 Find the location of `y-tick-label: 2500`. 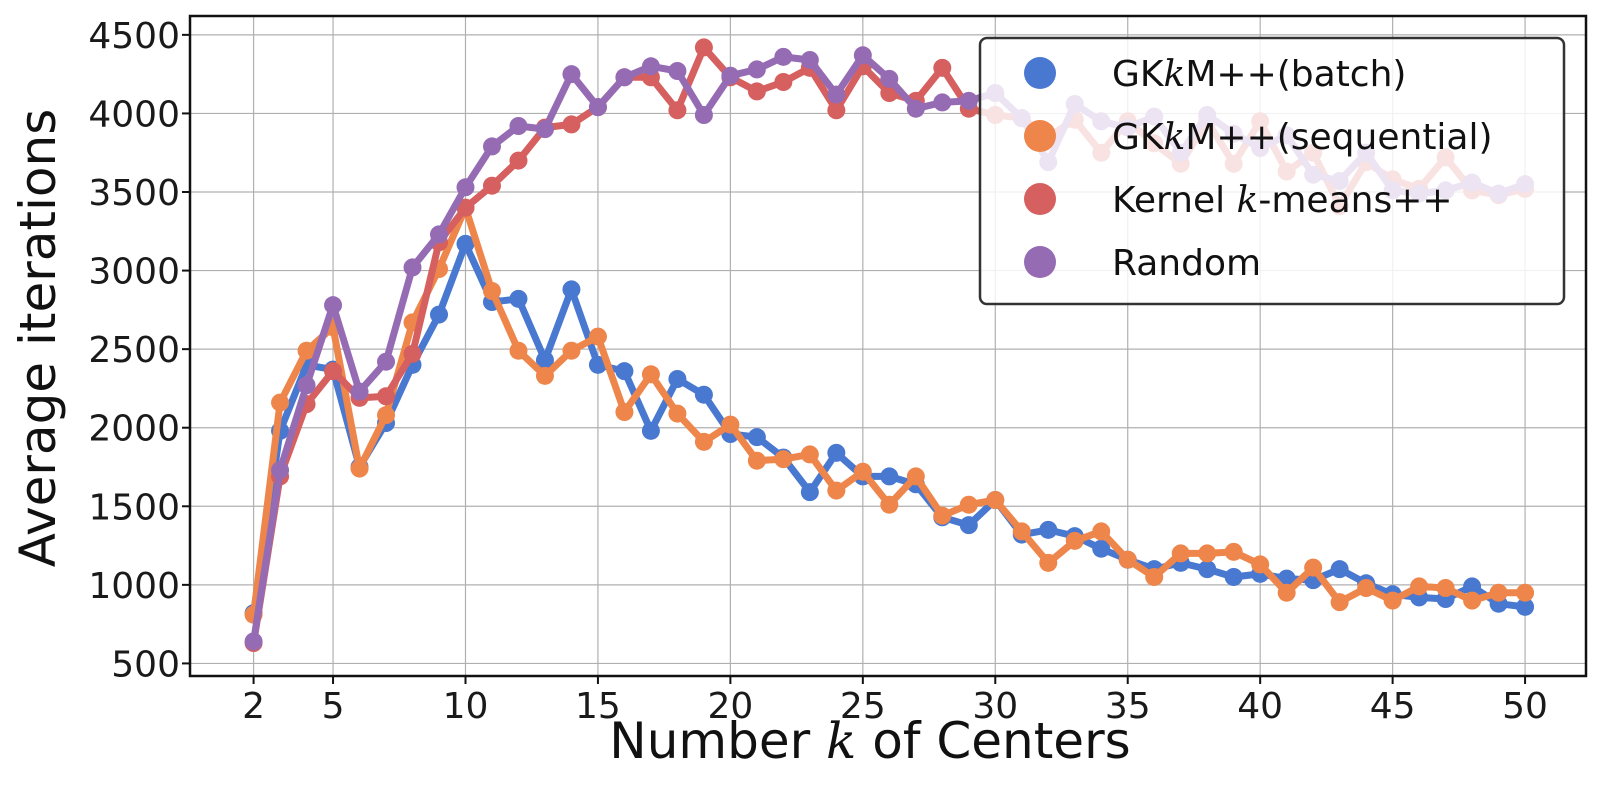

y-tick-label: 2500 is located at coordinates (134, 350).